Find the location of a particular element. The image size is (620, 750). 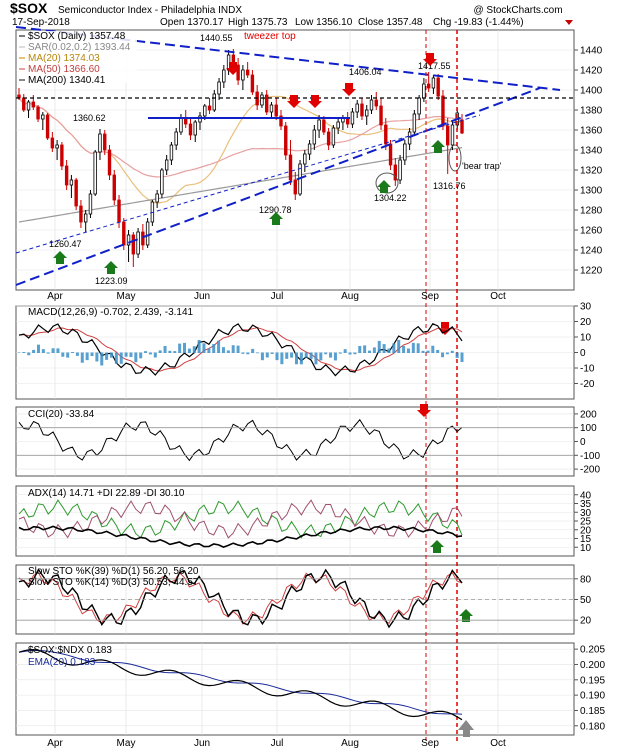

month-top-jun: Jun is located at coordinates (202, 296).